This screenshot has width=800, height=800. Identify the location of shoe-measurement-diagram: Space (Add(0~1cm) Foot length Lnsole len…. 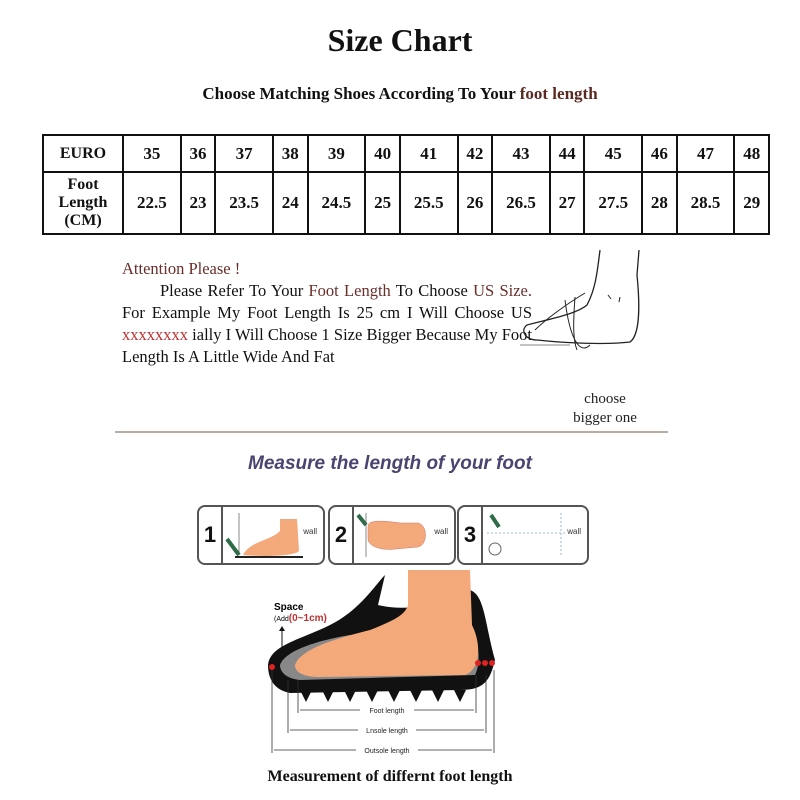
(381, 662).